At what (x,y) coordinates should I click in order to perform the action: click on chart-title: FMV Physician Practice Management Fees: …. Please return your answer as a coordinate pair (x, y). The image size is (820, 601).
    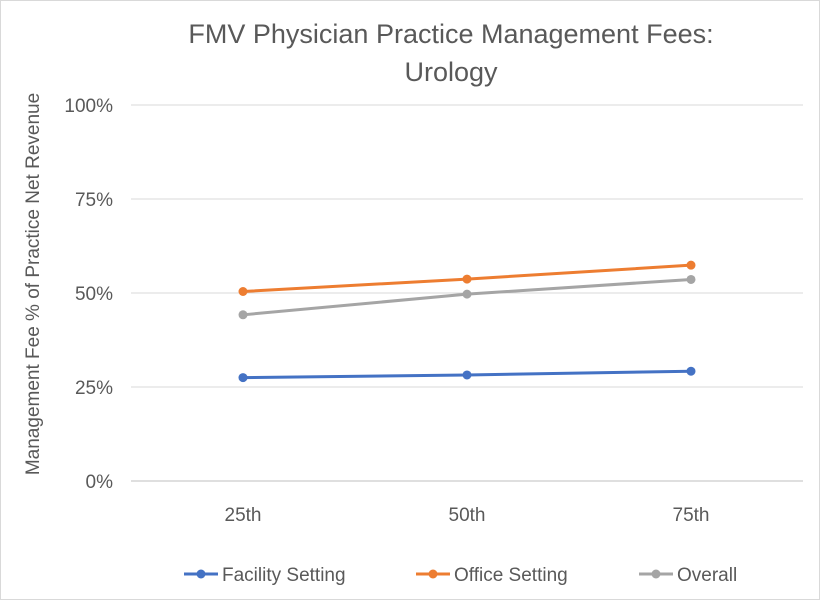
    Looking at the image, I should click on (450, 53).